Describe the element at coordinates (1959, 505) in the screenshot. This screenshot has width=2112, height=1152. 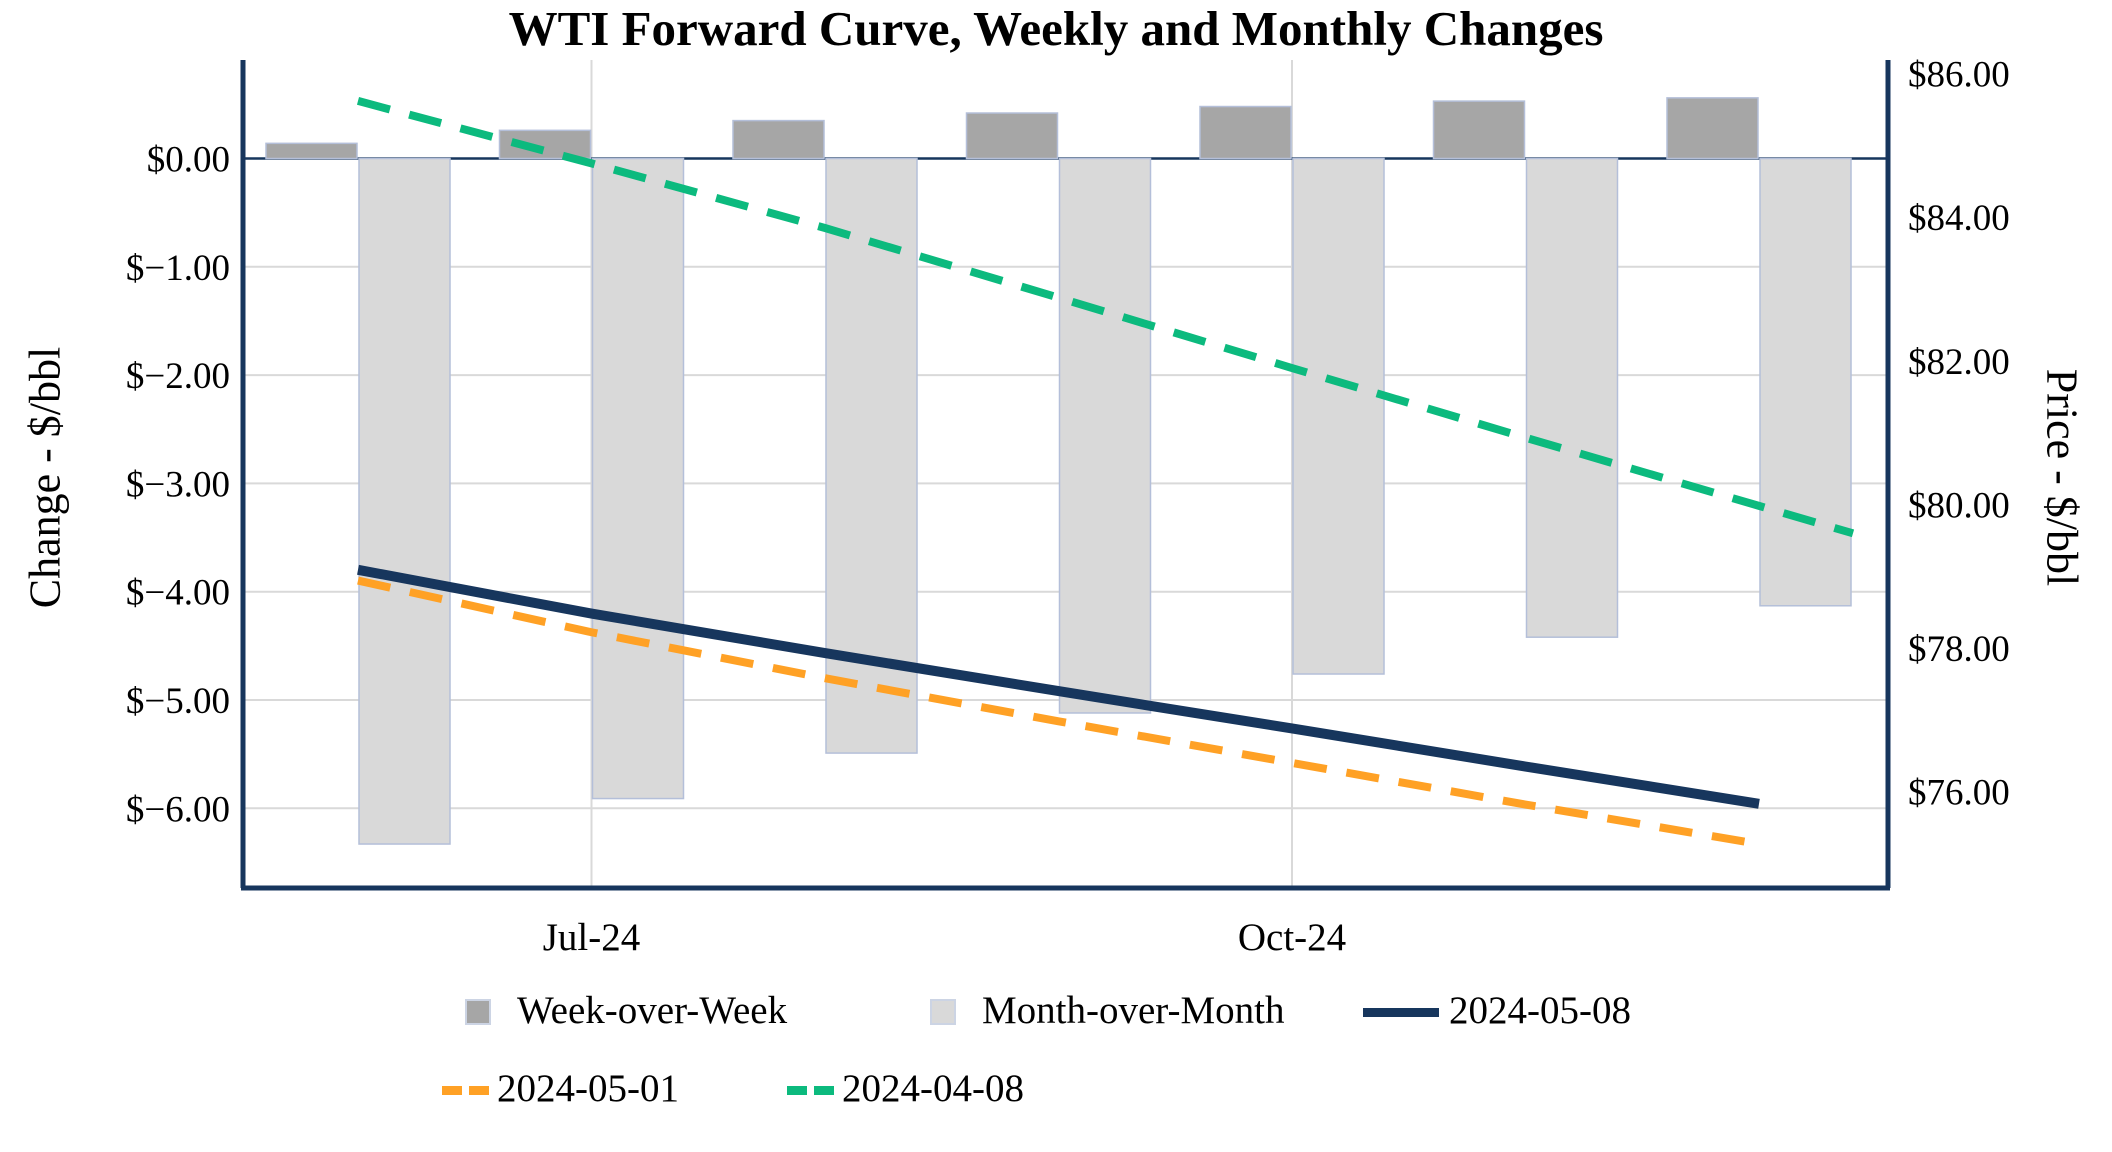
I see `right-axis-tick-label: $80.00` at that location.